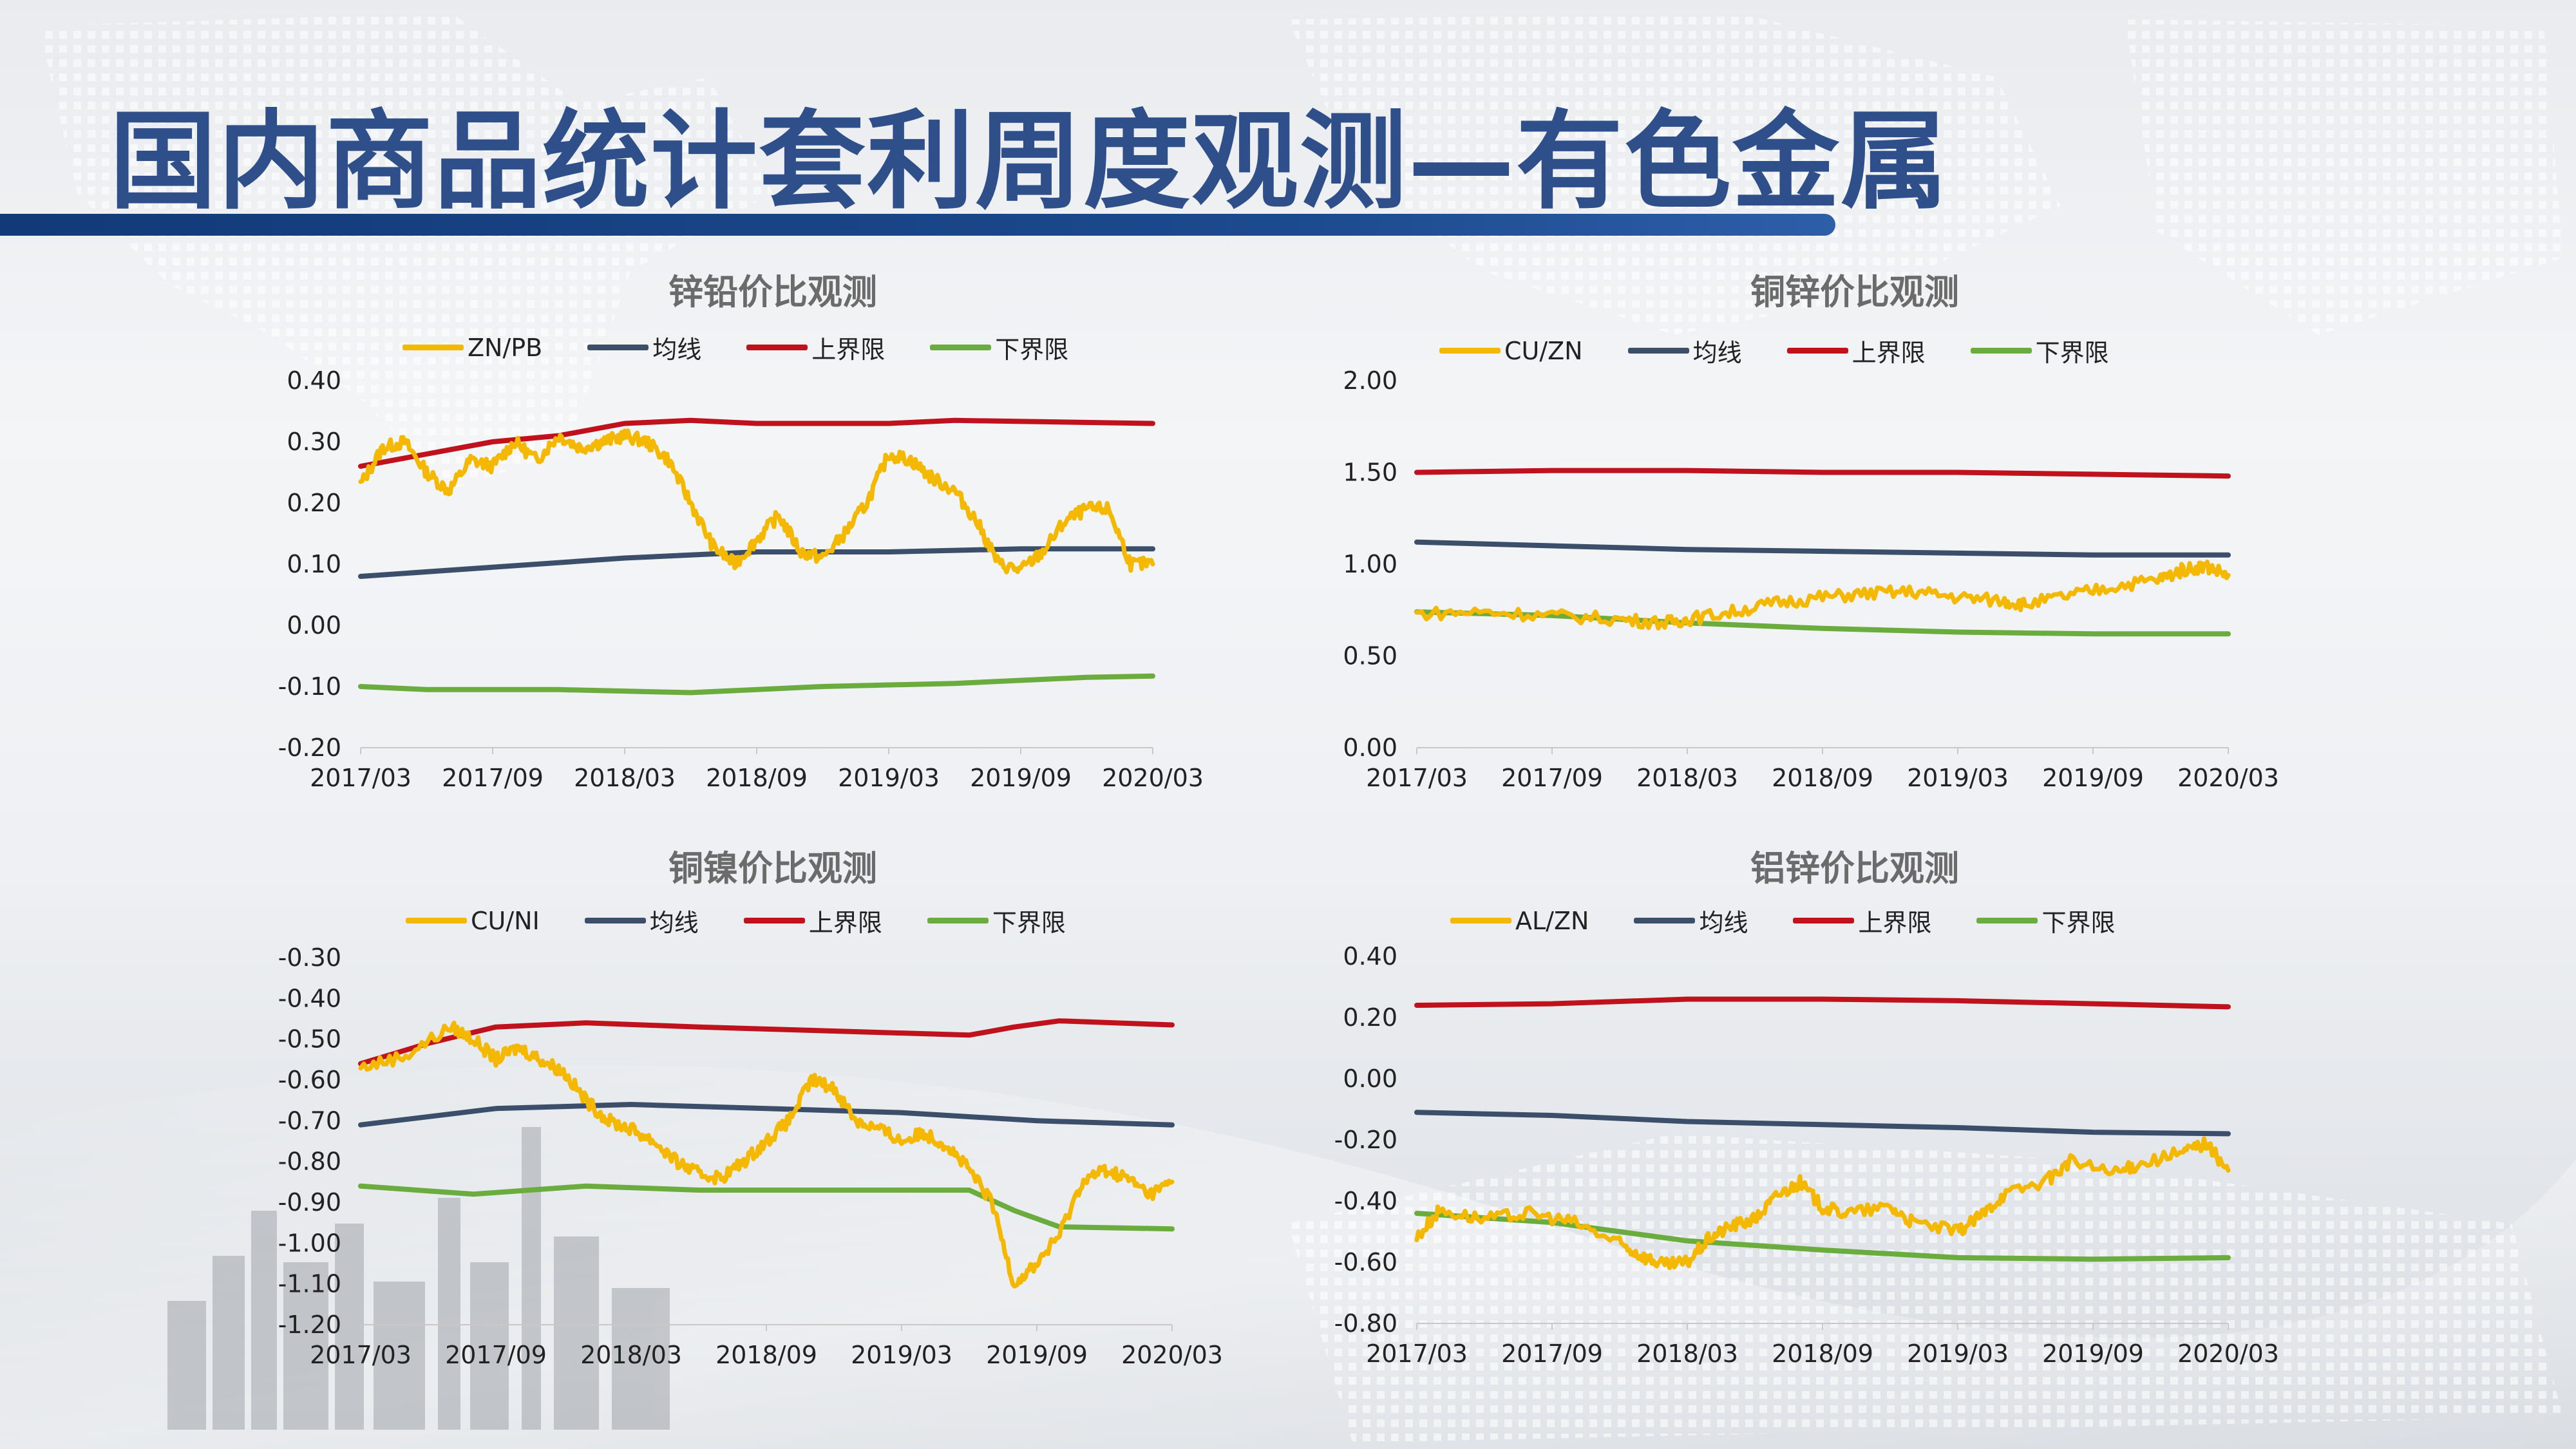  What do you see at coordinates (1370, 473) in the screenshot?
I see `y-tick-label: 1.50` at bounding box center [1370, 473].